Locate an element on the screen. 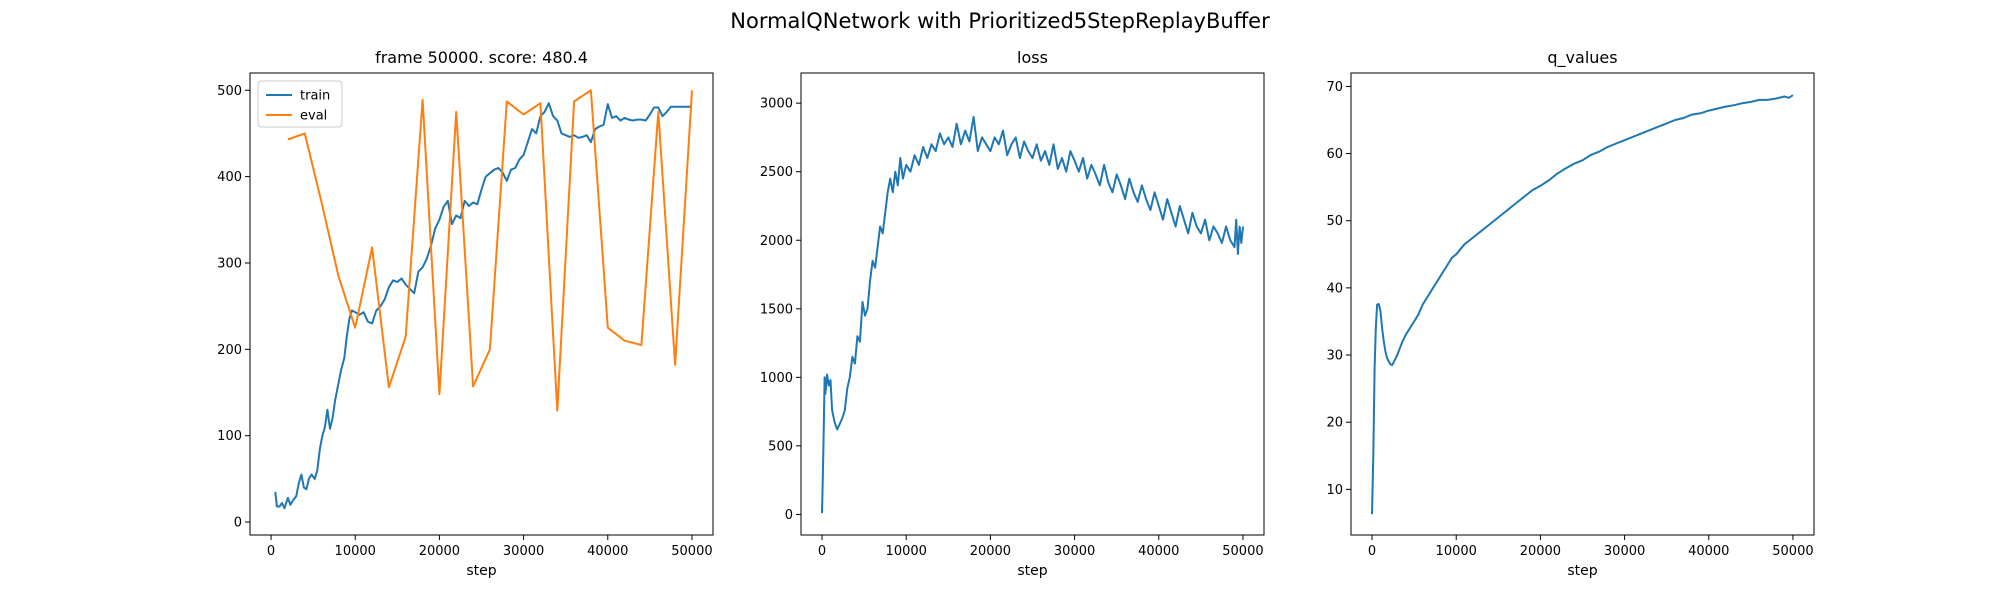 This screenshot has width=2000, height=600. y-tick-label: 100 is located at coordinates (229, 436).